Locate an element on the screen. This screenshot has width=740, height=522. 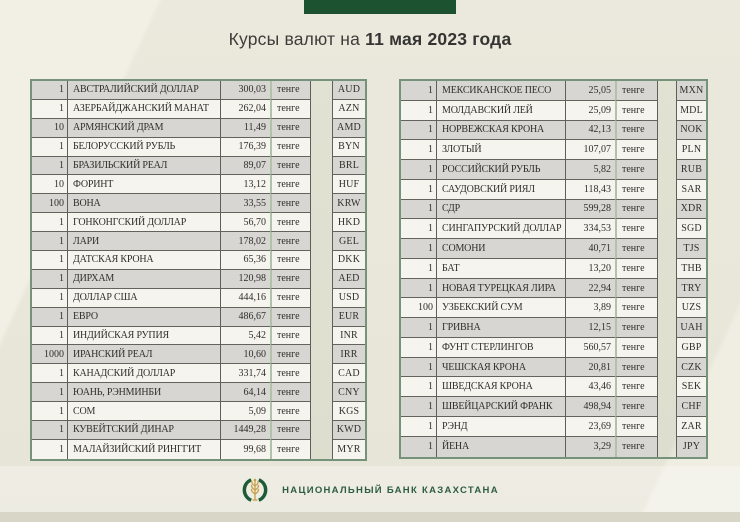
table-row: 1 МАЛАЙЗИЙСКИЙ РИНГГИТ 99,68 тенге MYR is located at coordinates (198, 449).